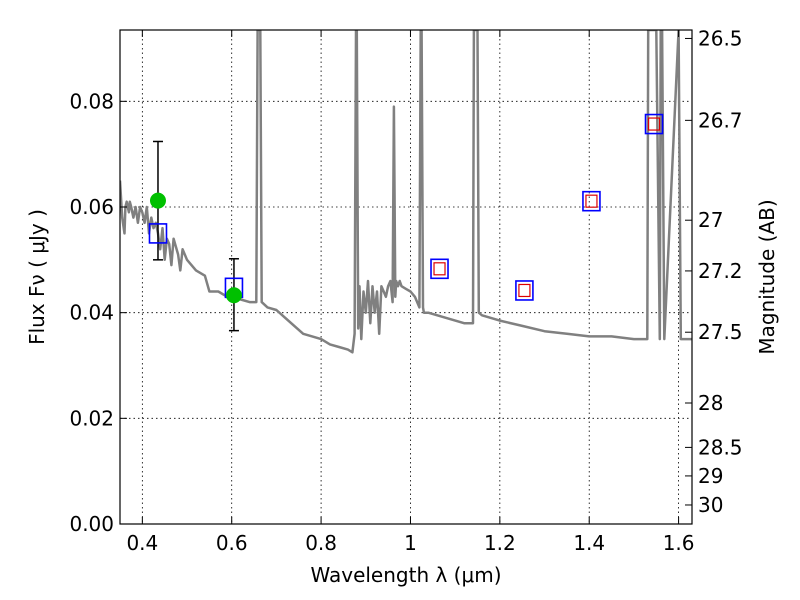 This screenshot has height=600, width=800. Describe the element at coordinates (767, 276) in the screenshot. I see `right-axis-label: Magnitude (AB)` at that location.